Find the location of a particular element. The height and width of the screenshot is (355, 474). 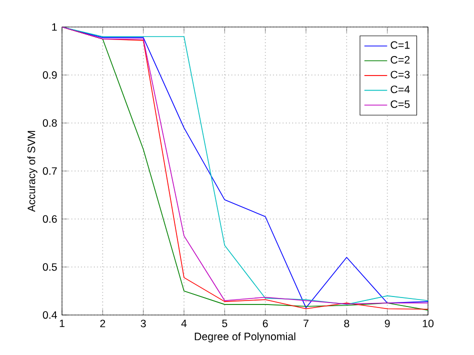

x-tick-label: 3 is located at coordinates (143, 324).